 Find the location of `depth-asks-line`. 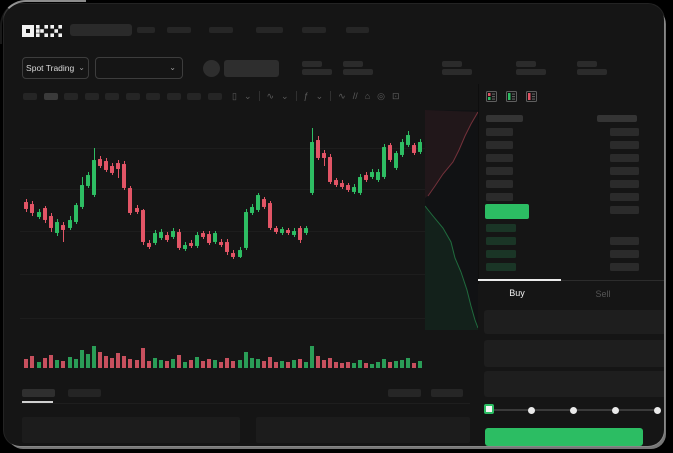

depth-asks-line is located at coordinates (452, 154).